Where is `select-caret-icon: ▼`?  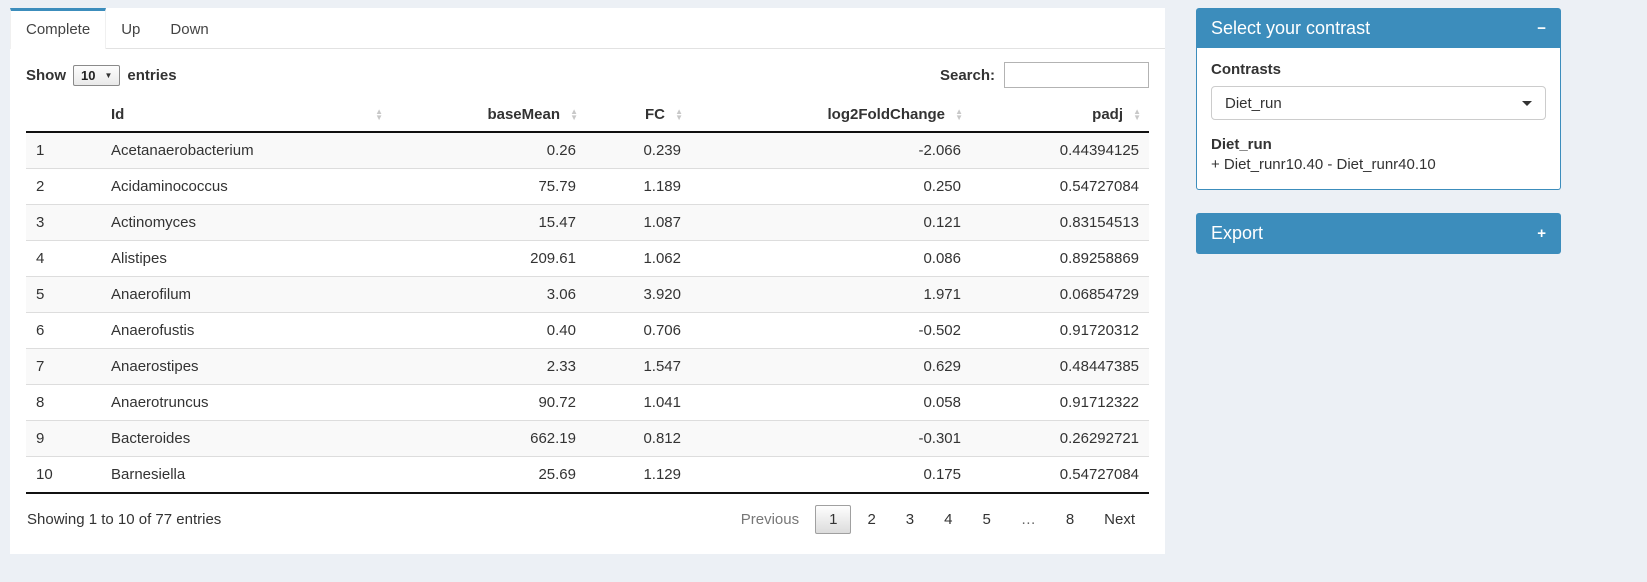
select-caret-icon: ▼ is located at coordinates (108, 75).